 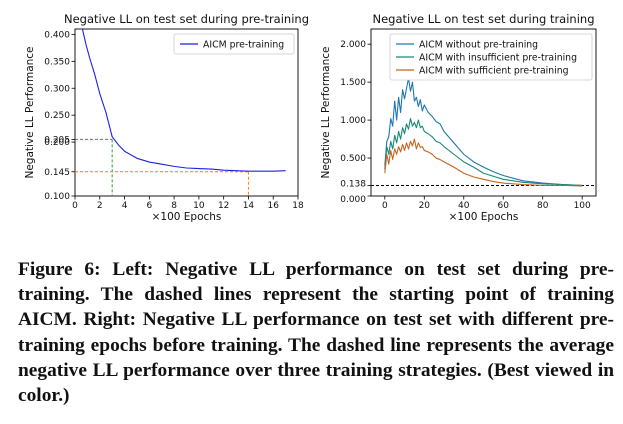 I want to click on chart0-ytick-label-0: 0.100, so click(x=57, y=197).